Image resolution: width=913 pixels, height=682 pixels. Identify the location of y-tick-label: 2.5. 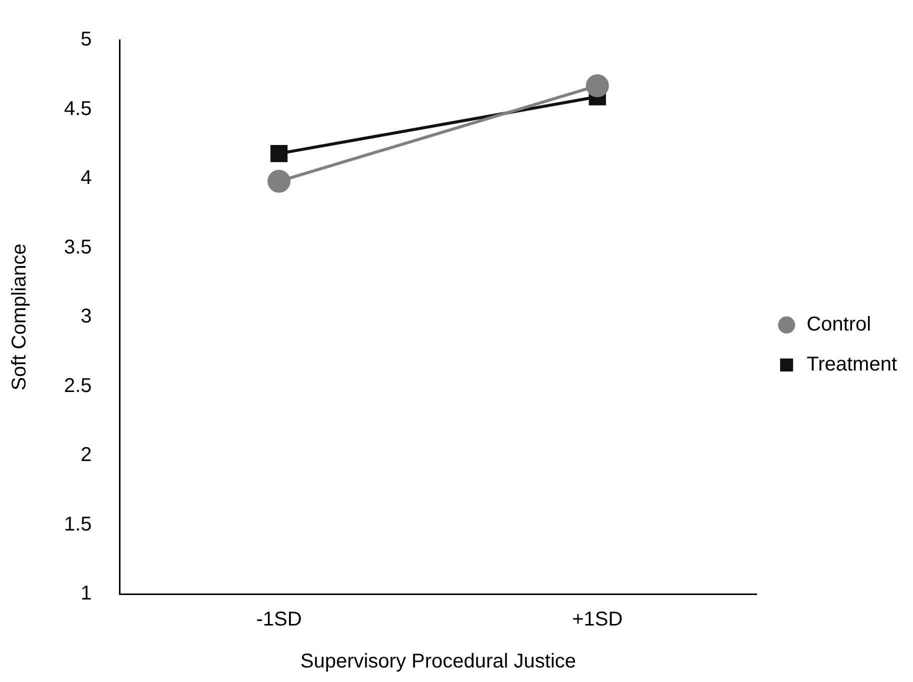
(78, 385).